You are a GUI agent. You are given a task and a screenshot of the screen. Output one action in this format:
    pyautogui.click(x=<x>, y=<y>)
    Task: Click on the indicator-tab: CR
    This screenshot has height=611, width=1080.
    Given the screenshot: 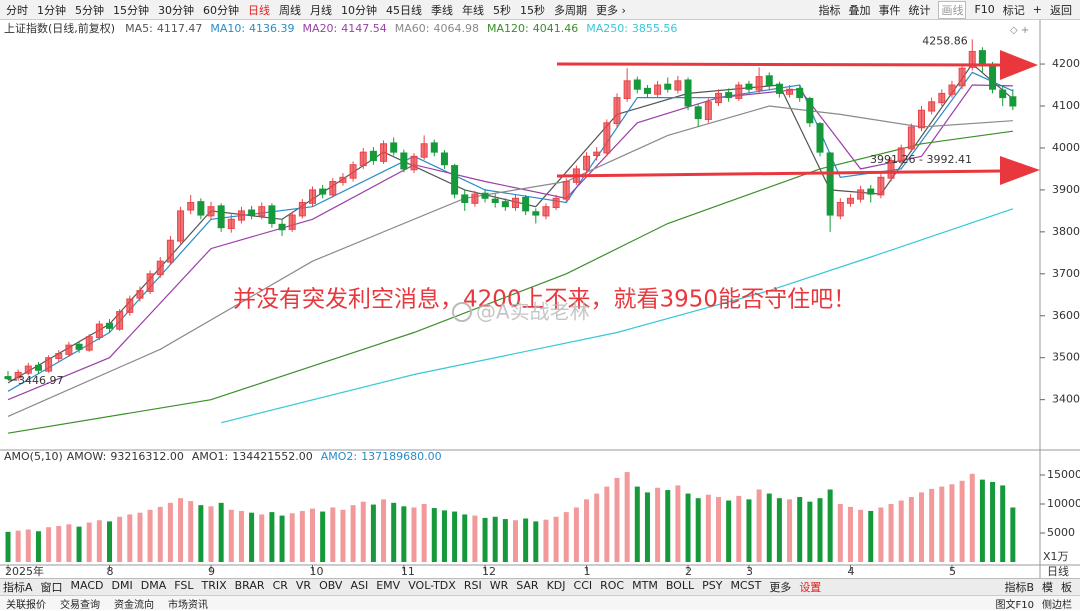 What is the action you would take?
    pyautogui.click(x=280, y=585)
    